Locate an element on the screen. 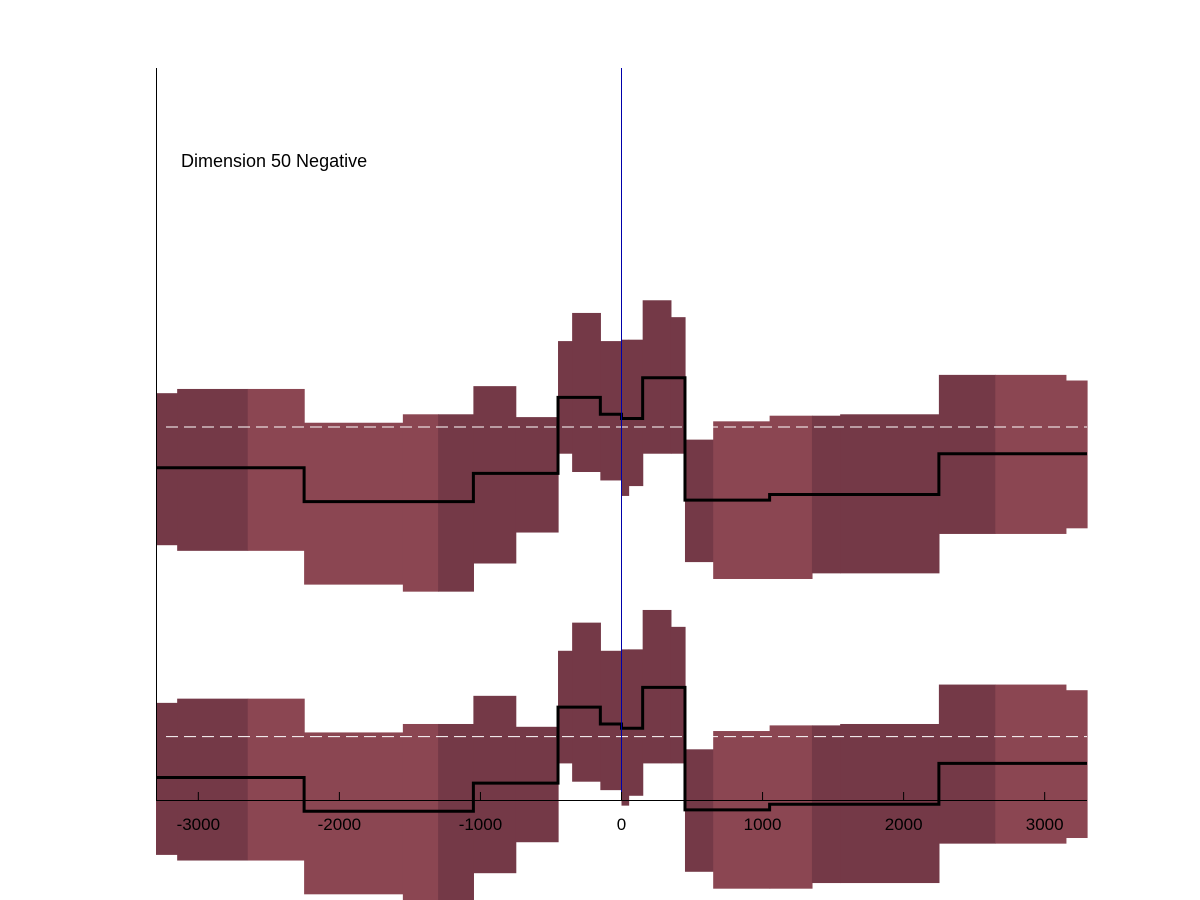 Image resolution: width=1200 pixels, height=900 pixels. x-tick-label: -1000 is located at coordinates (480, 824).